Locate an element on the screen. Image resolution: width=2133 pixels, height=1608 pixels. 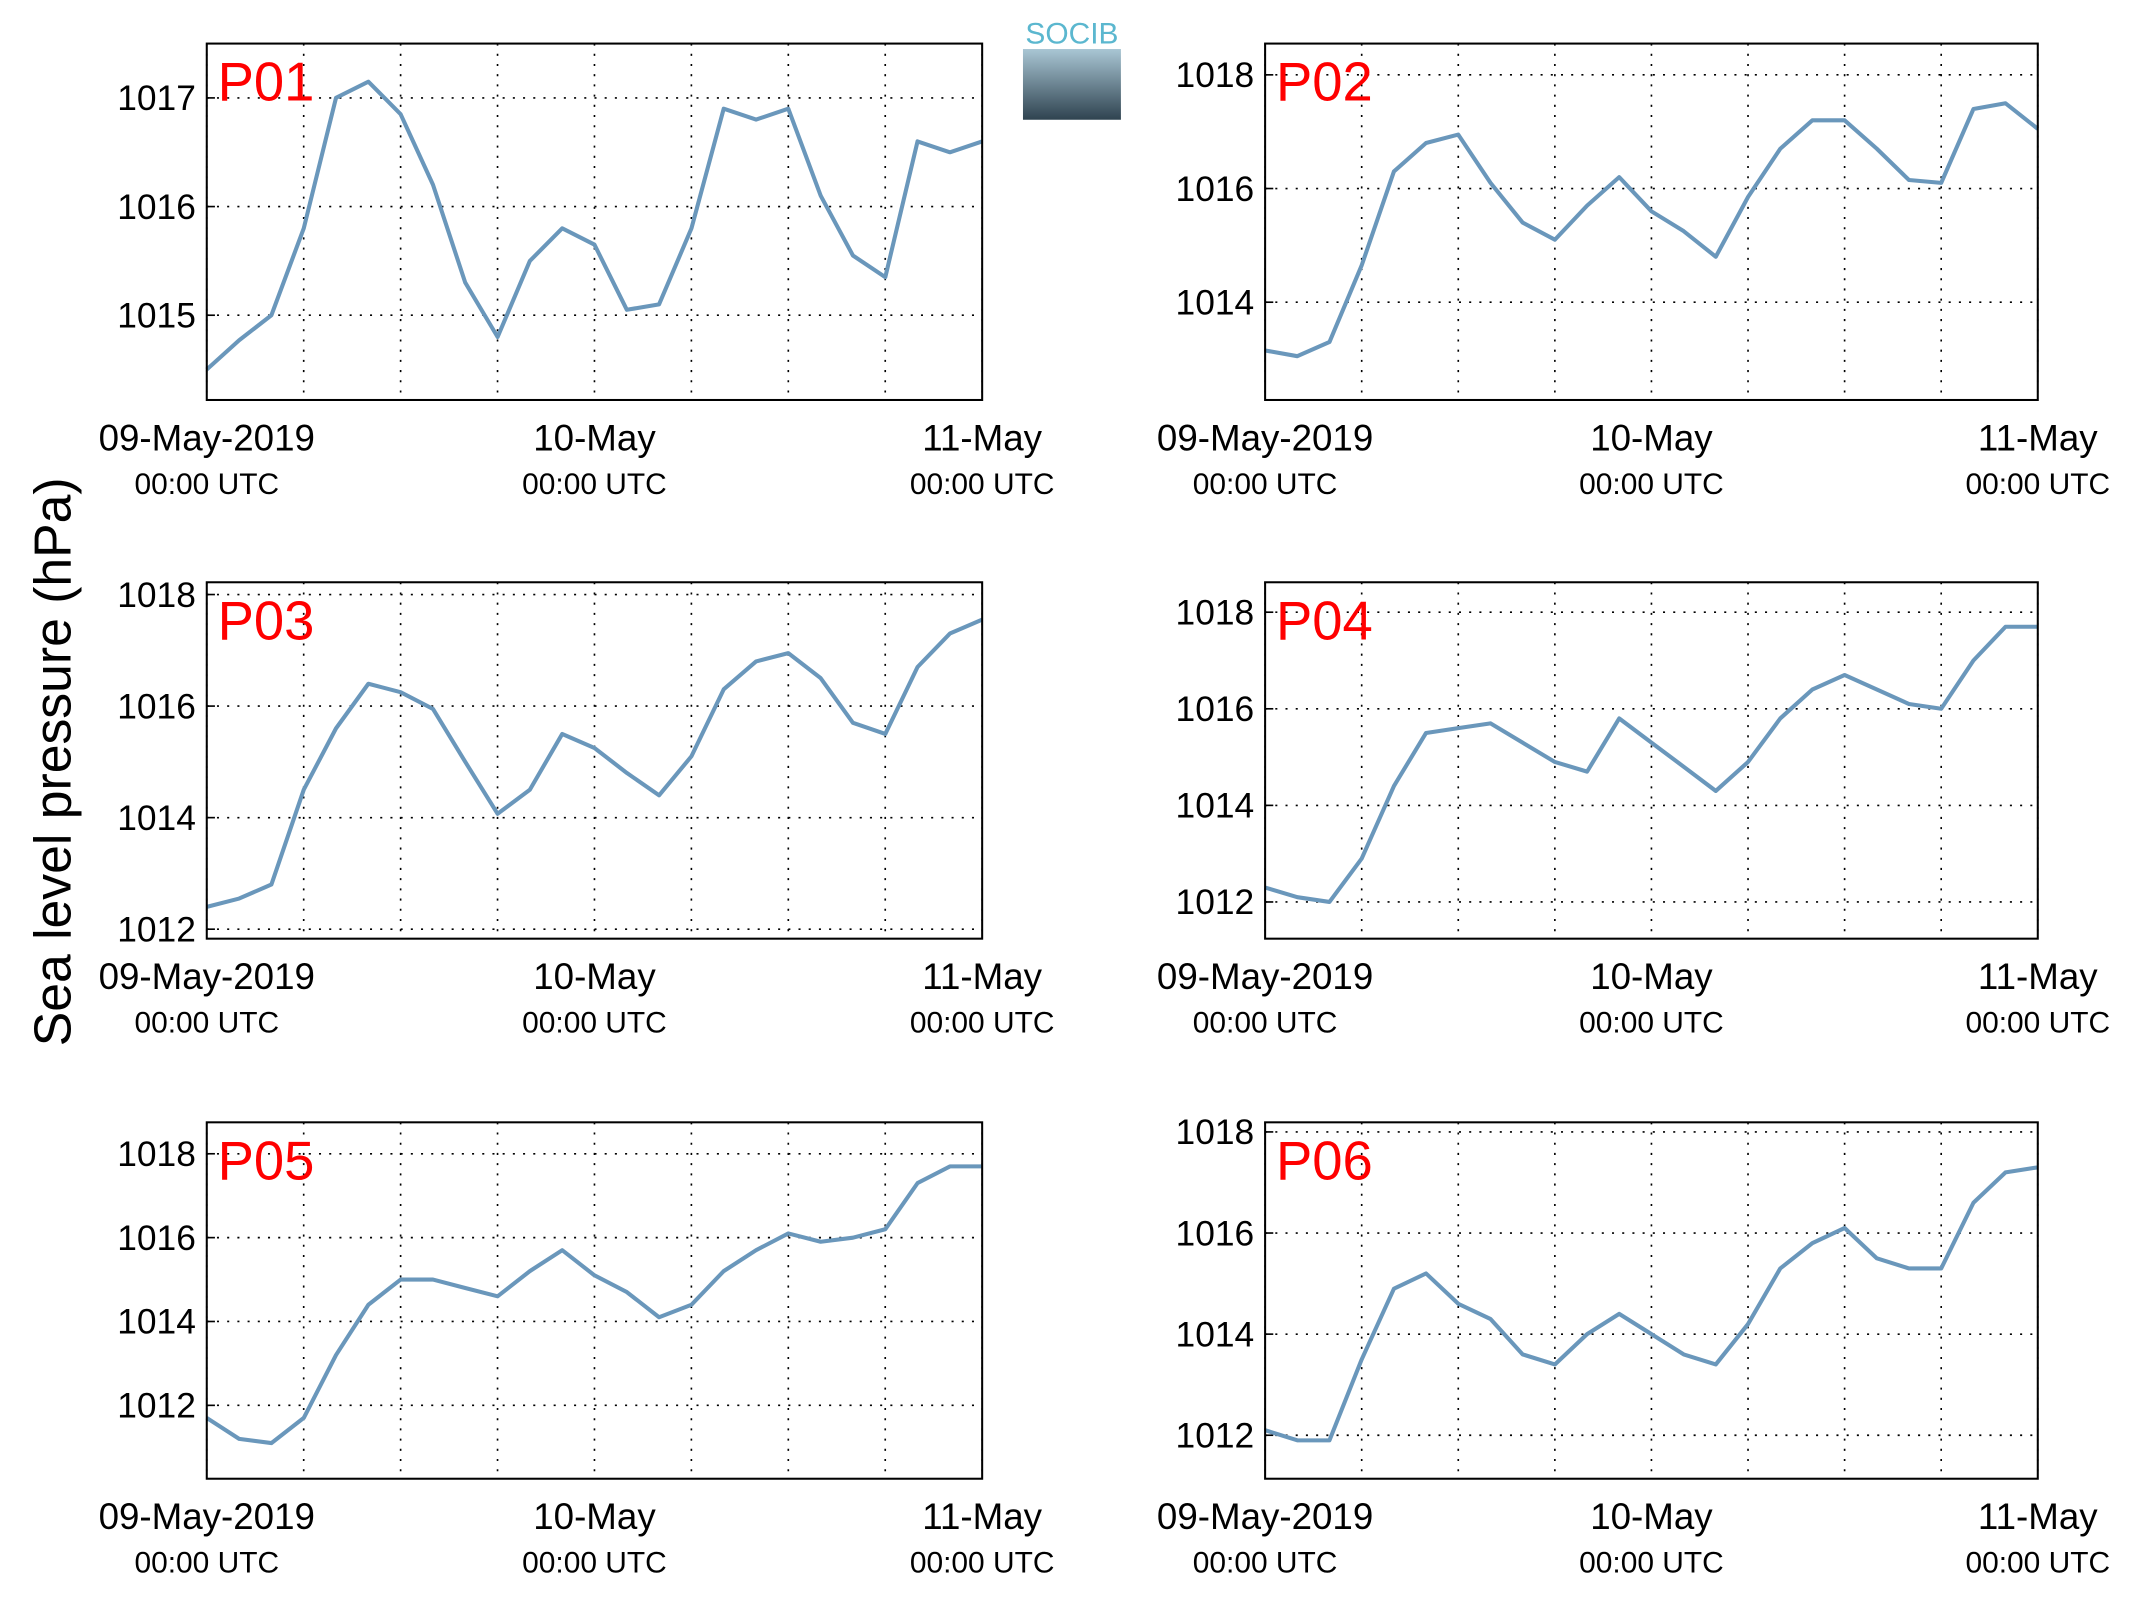
y-tick-label: 1017 is located at coordinates (156, 98).